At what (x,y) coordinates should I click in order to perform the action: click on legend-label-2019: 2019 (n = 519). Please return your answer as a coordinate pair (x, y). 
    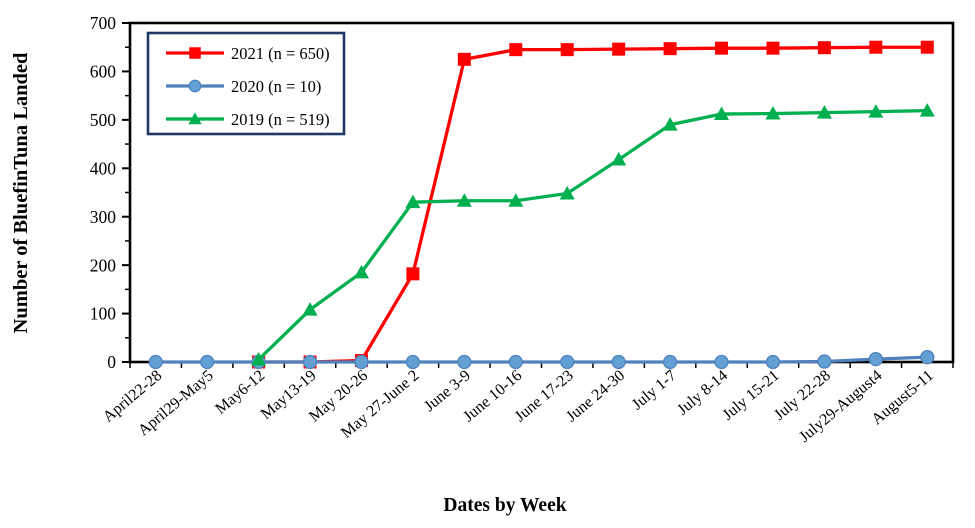
    Looking at the image, I should click on (280, 119).